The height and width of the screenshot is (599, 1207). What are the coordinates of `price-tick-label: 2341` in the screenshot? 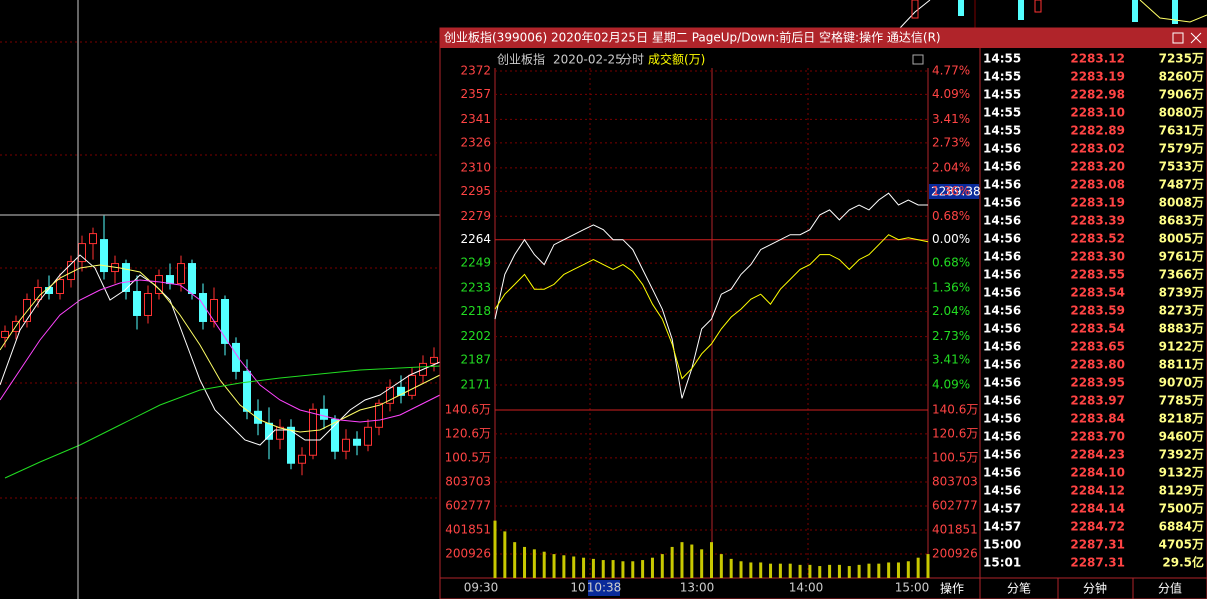 It's located at (475, 119).